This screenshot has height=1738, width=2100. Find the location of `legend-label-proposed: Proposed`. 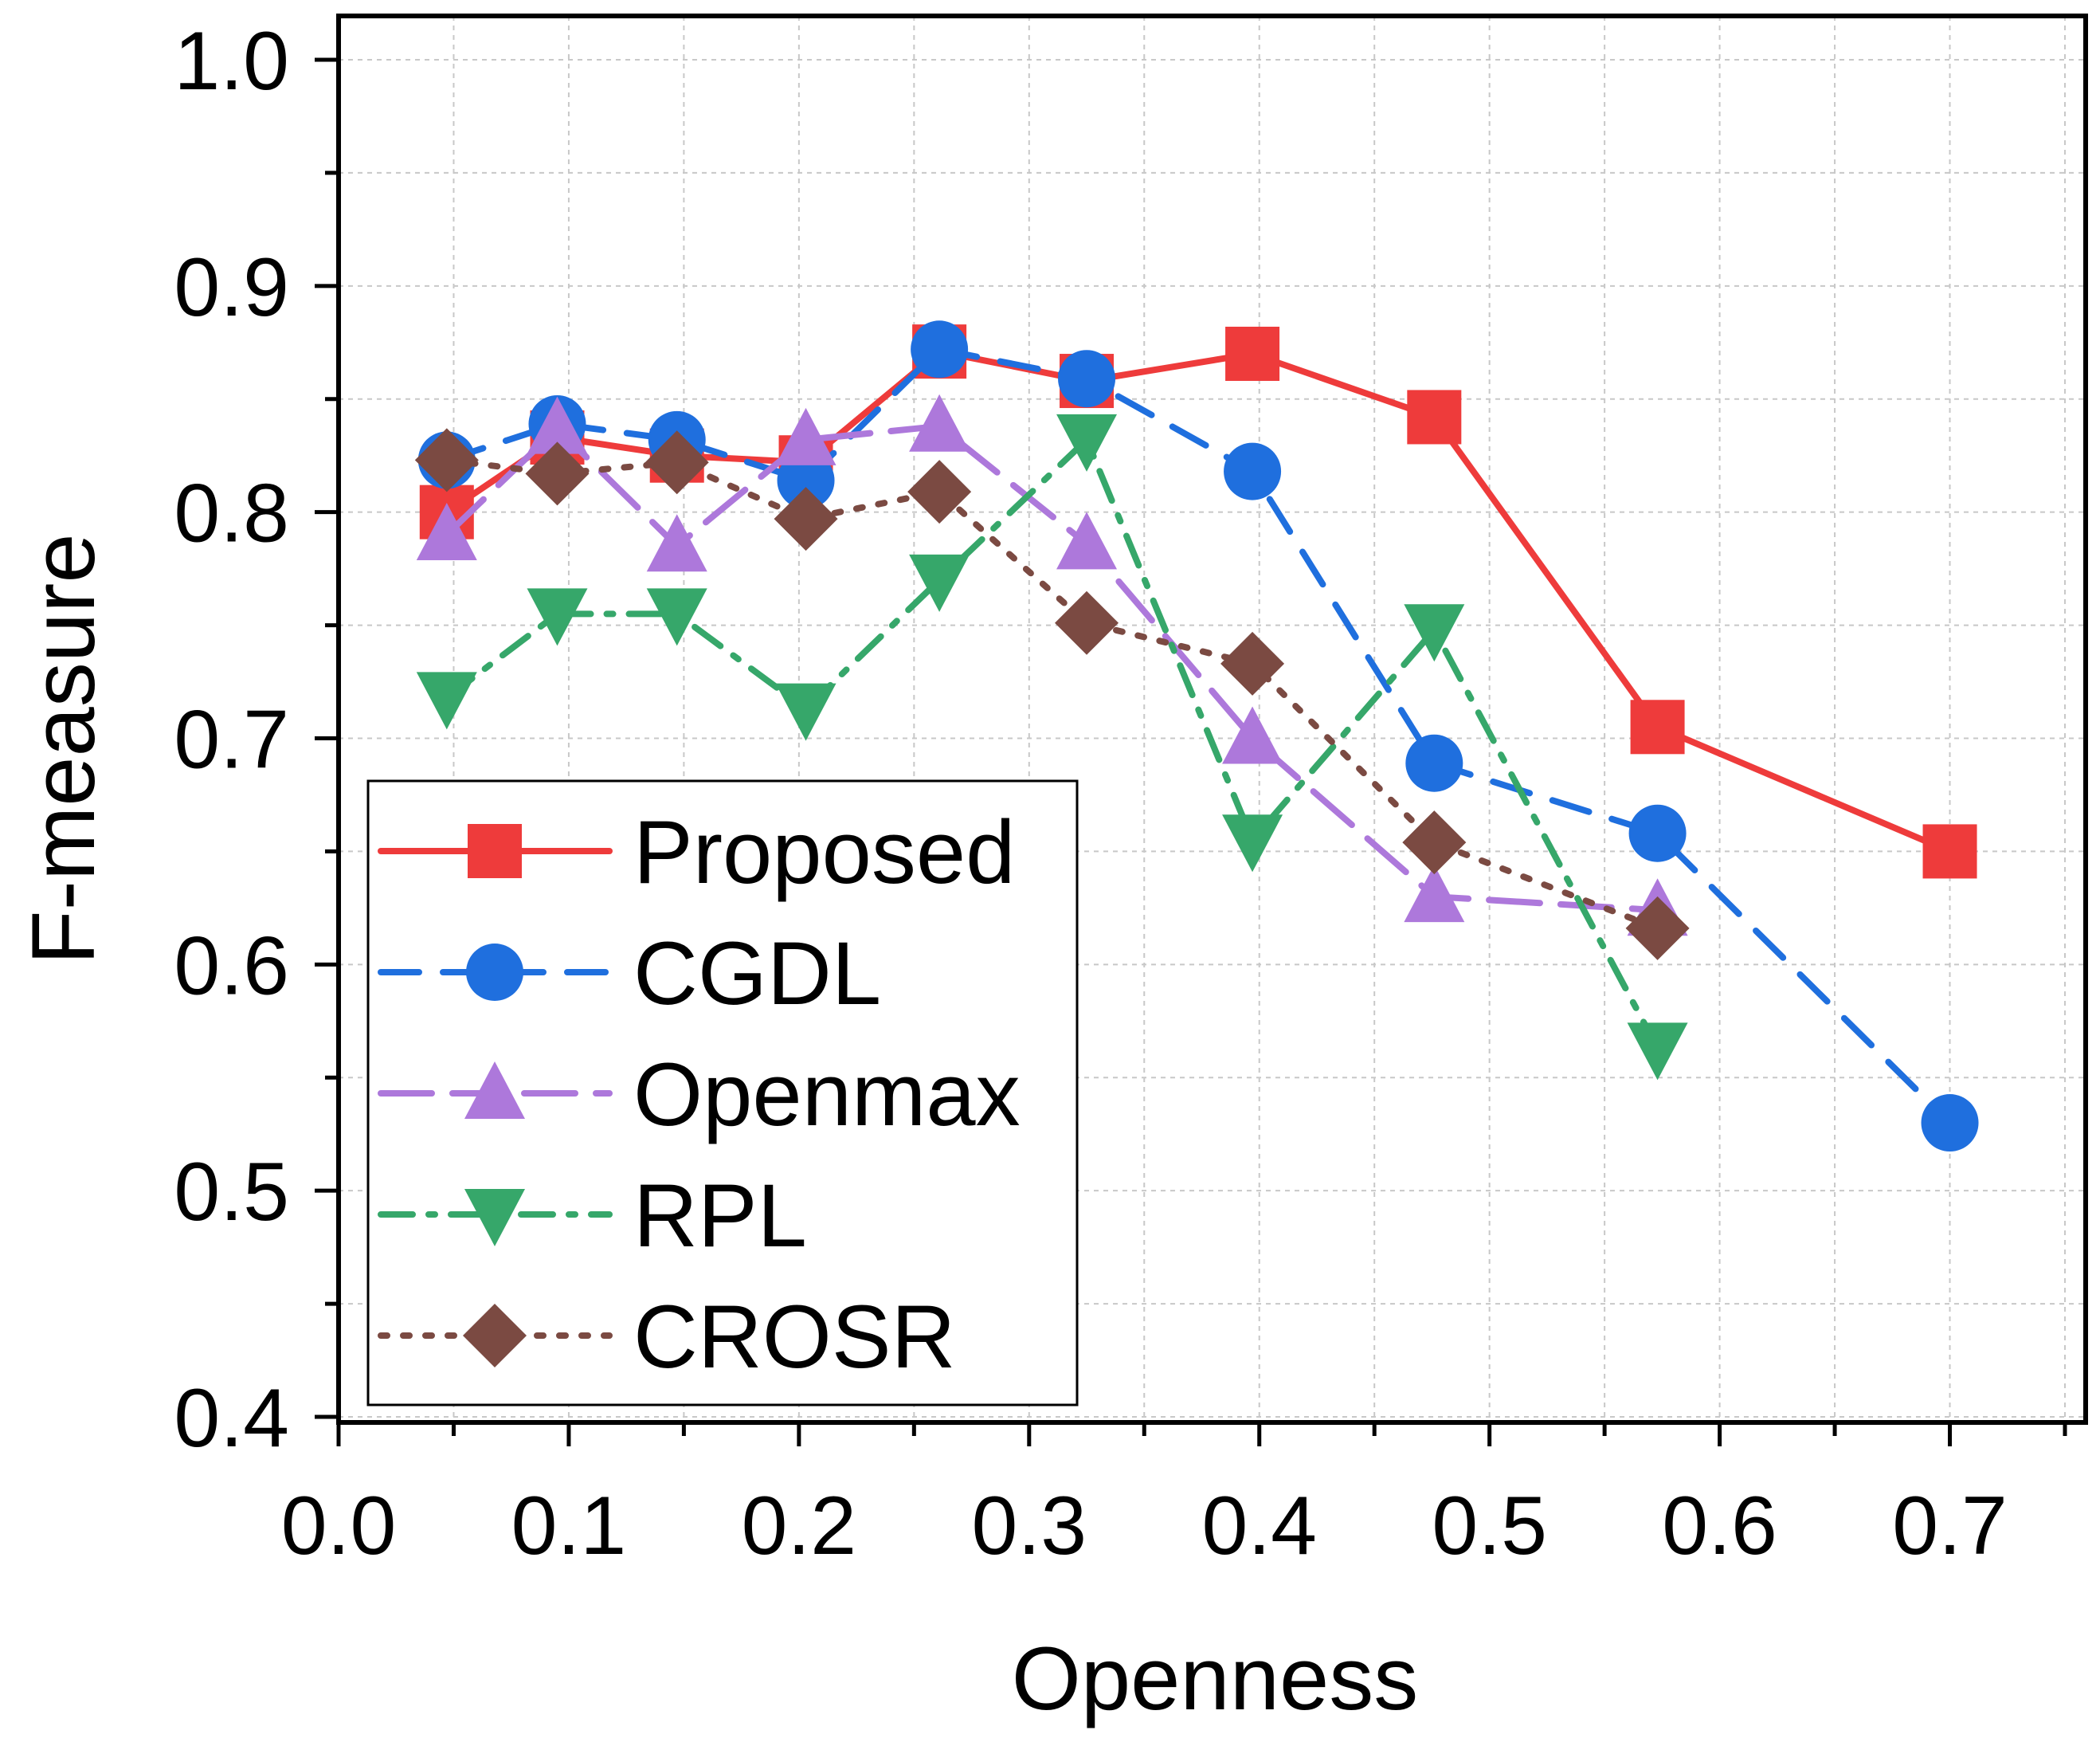

legend-label-proposed: Proposed is located at coordinates (824, 852).